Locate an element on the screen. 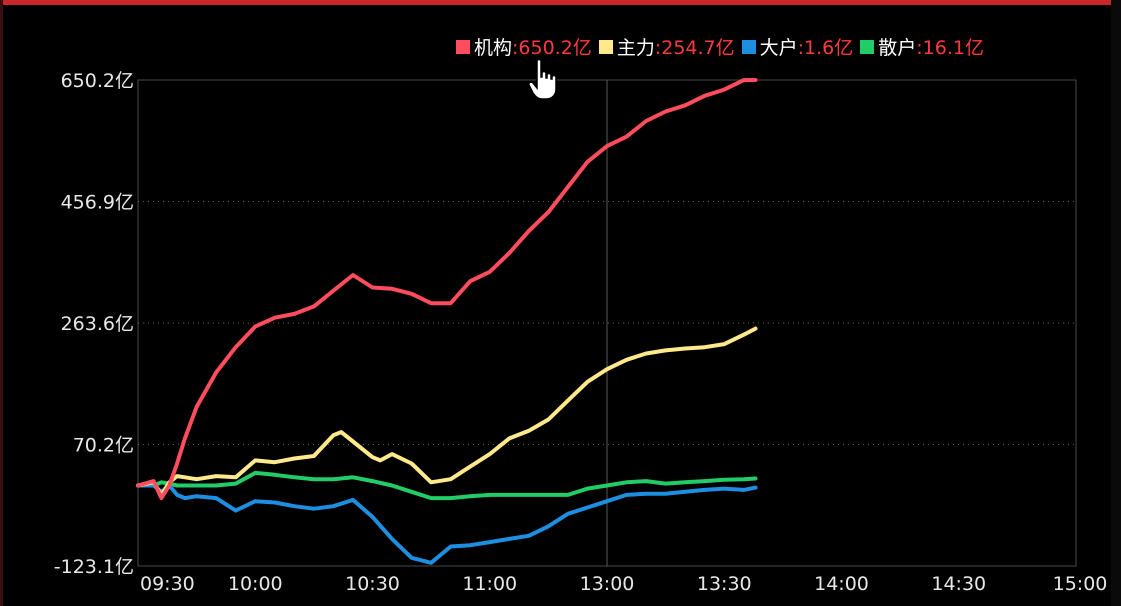 The width and height of the screenshot is (1121, 606). window-top-border is located at coordinates (560, 2).